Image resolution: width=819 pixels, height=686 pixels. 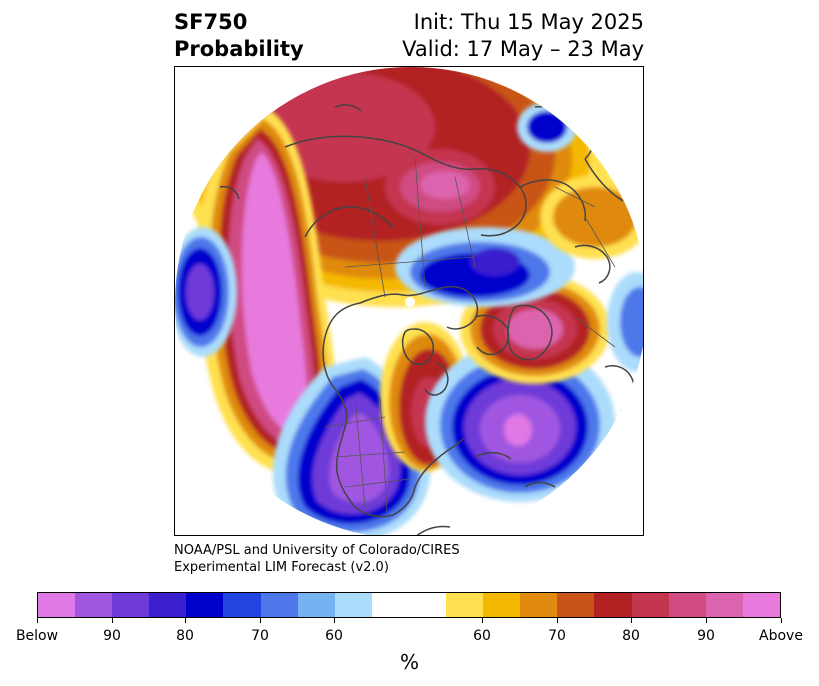 I want to click on below-anomaly-west, so click(x=206, y=292).